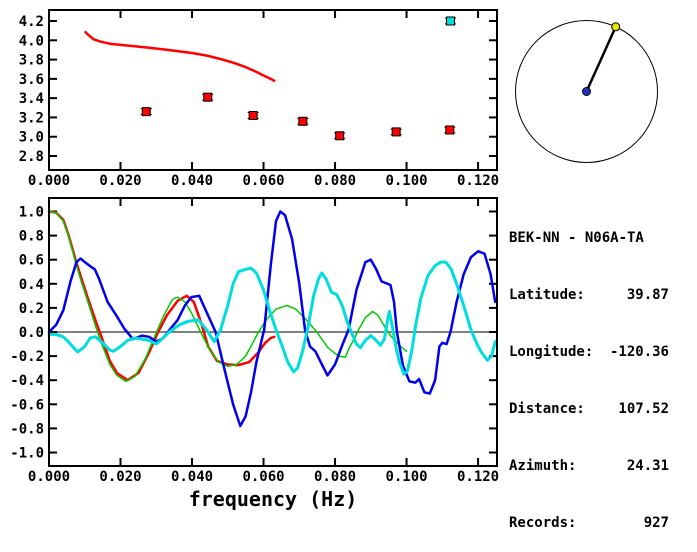  I want to click on info-row-longitude: Longitude: -120.36, so click(589, 352).